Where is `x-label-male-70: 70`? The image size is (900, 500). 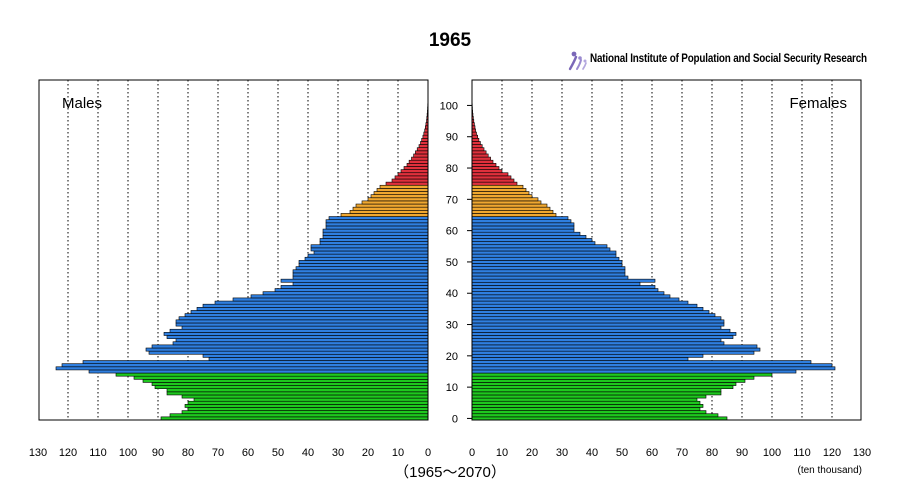
x-label-male-70: 70 is located at coordinates (218, 453).